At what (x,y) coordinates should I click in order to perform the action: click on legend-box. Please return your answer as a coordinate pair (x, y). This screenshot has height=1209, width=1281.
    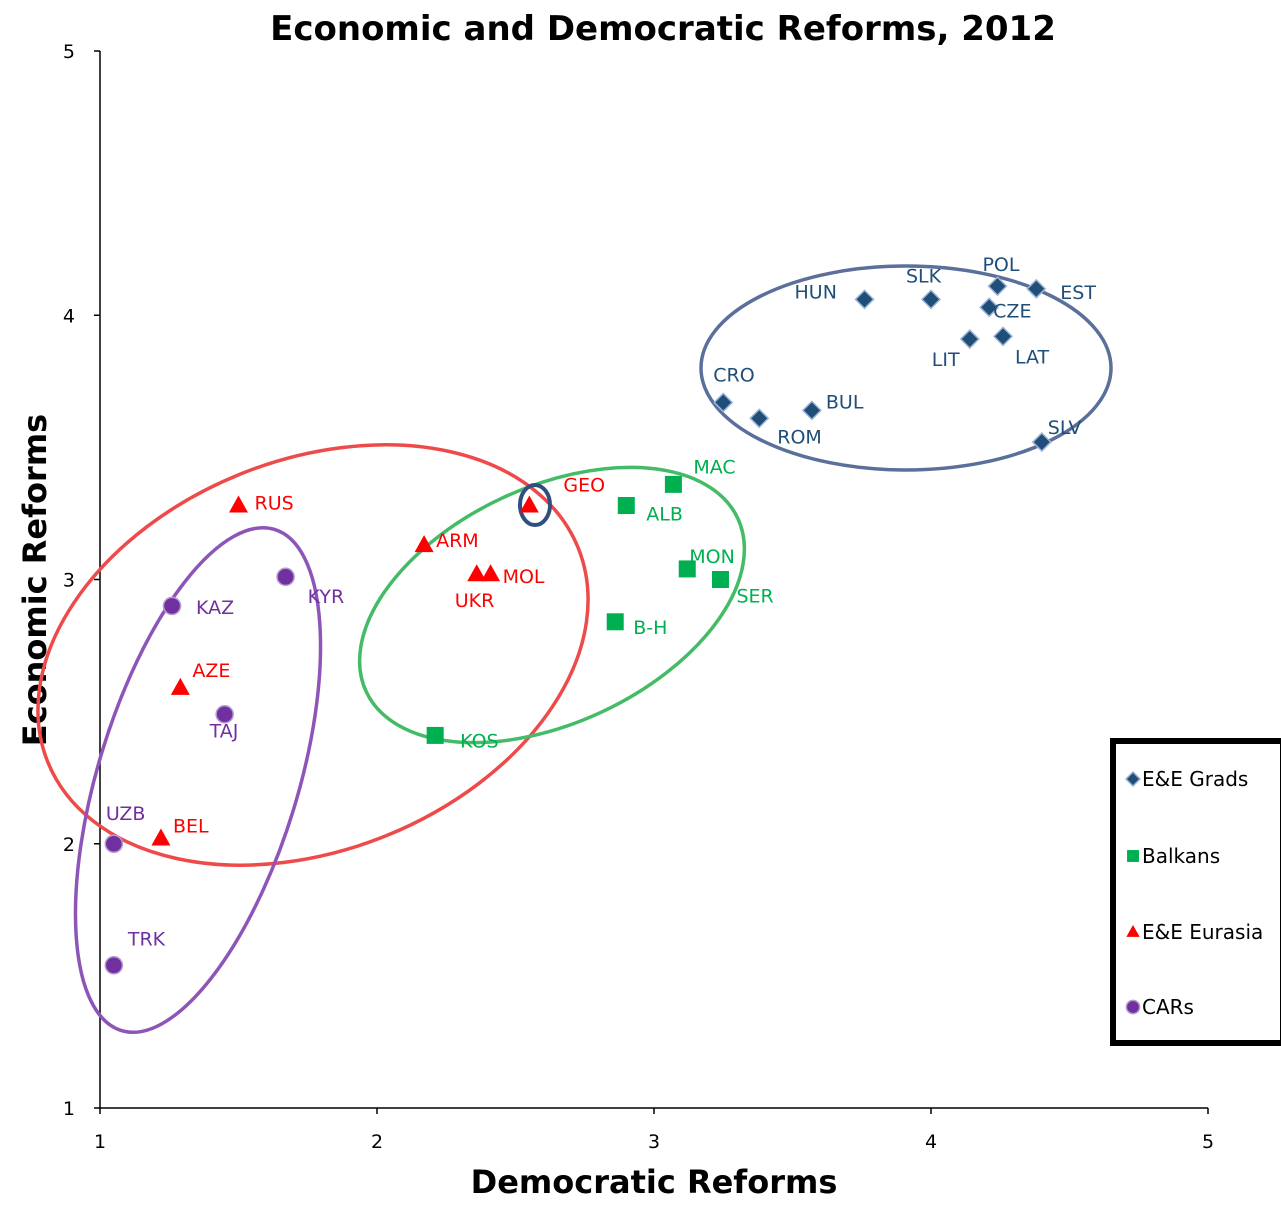
    Looking at the image, I should click on (1195, 892).